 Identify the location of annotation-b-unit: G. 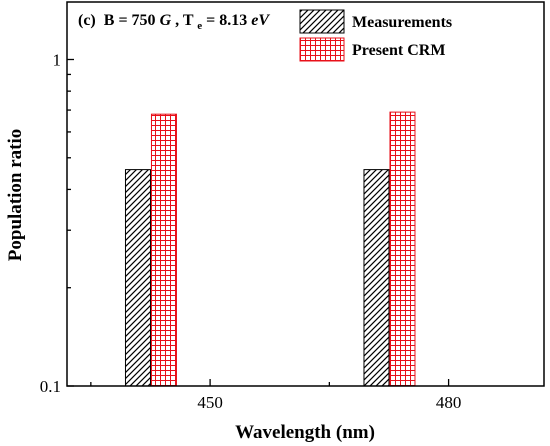
(166, 20).